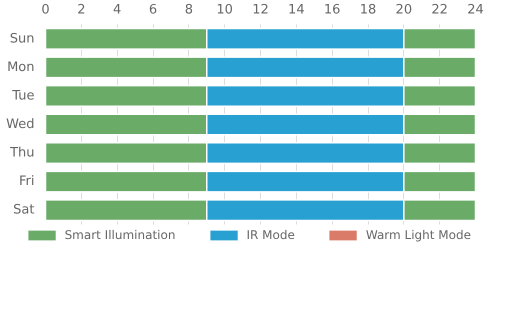  What do you see at coordinates (418, 235) in the screenshot?
I see `legend-label: Warm Light Mode` at bounding box center [418, 235].